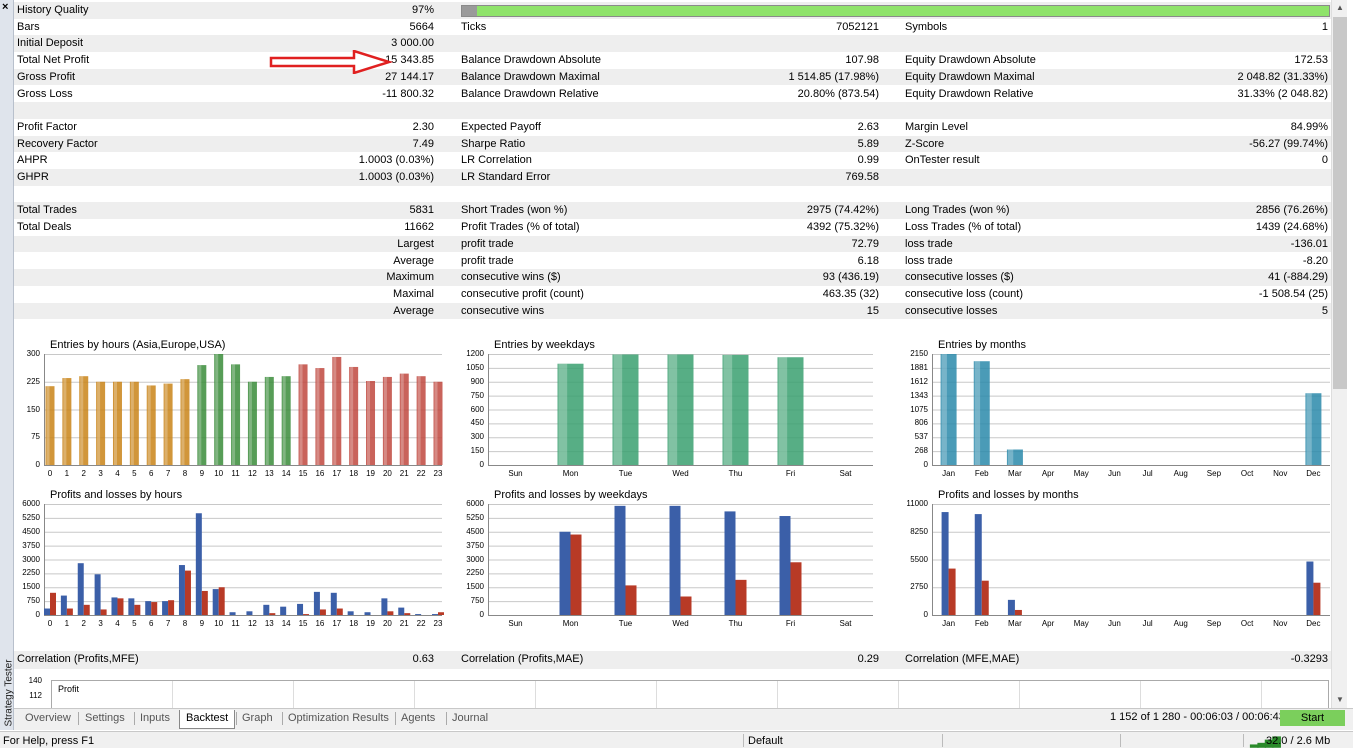  What do you see at coordinates (1340, 7) in the screenshot?
I see `scroll-up-icon: ▲` at bounding box center [1340, 7].